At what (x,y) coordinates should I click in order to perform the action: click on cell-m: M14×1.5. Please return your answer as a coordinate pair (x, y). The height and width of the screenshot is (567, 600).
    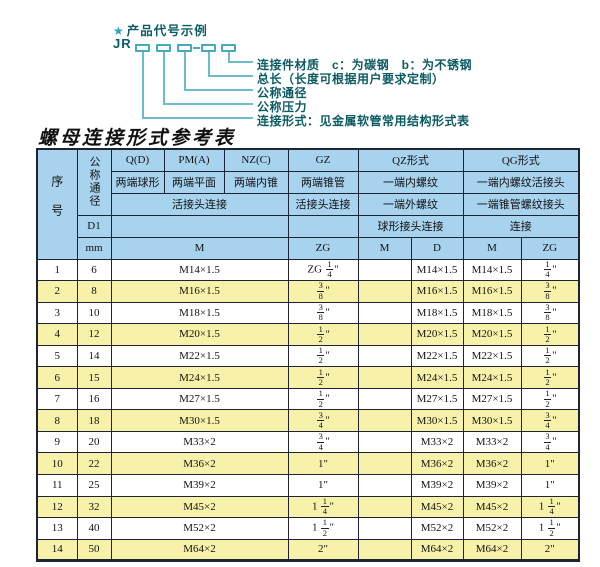
    Looking at the image, I should click on (199, 270).